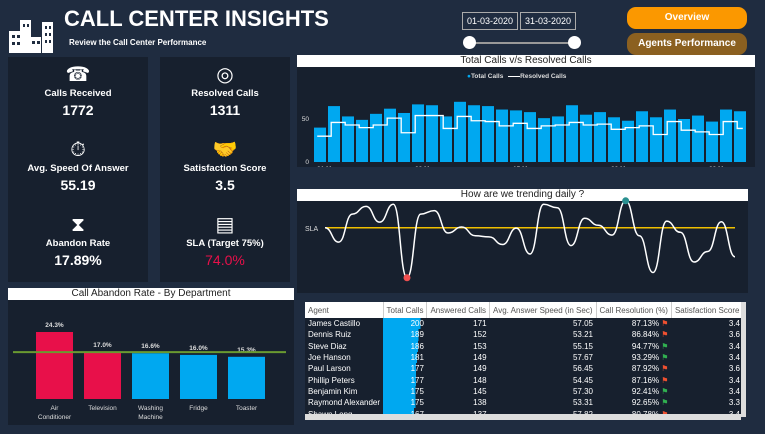 This screenshot has height=434, width=765. What do you see at coordinates (645, 335) in the screenshot?
I see `call-resolution-value: 86.84%` at bounding box center [645, 335].